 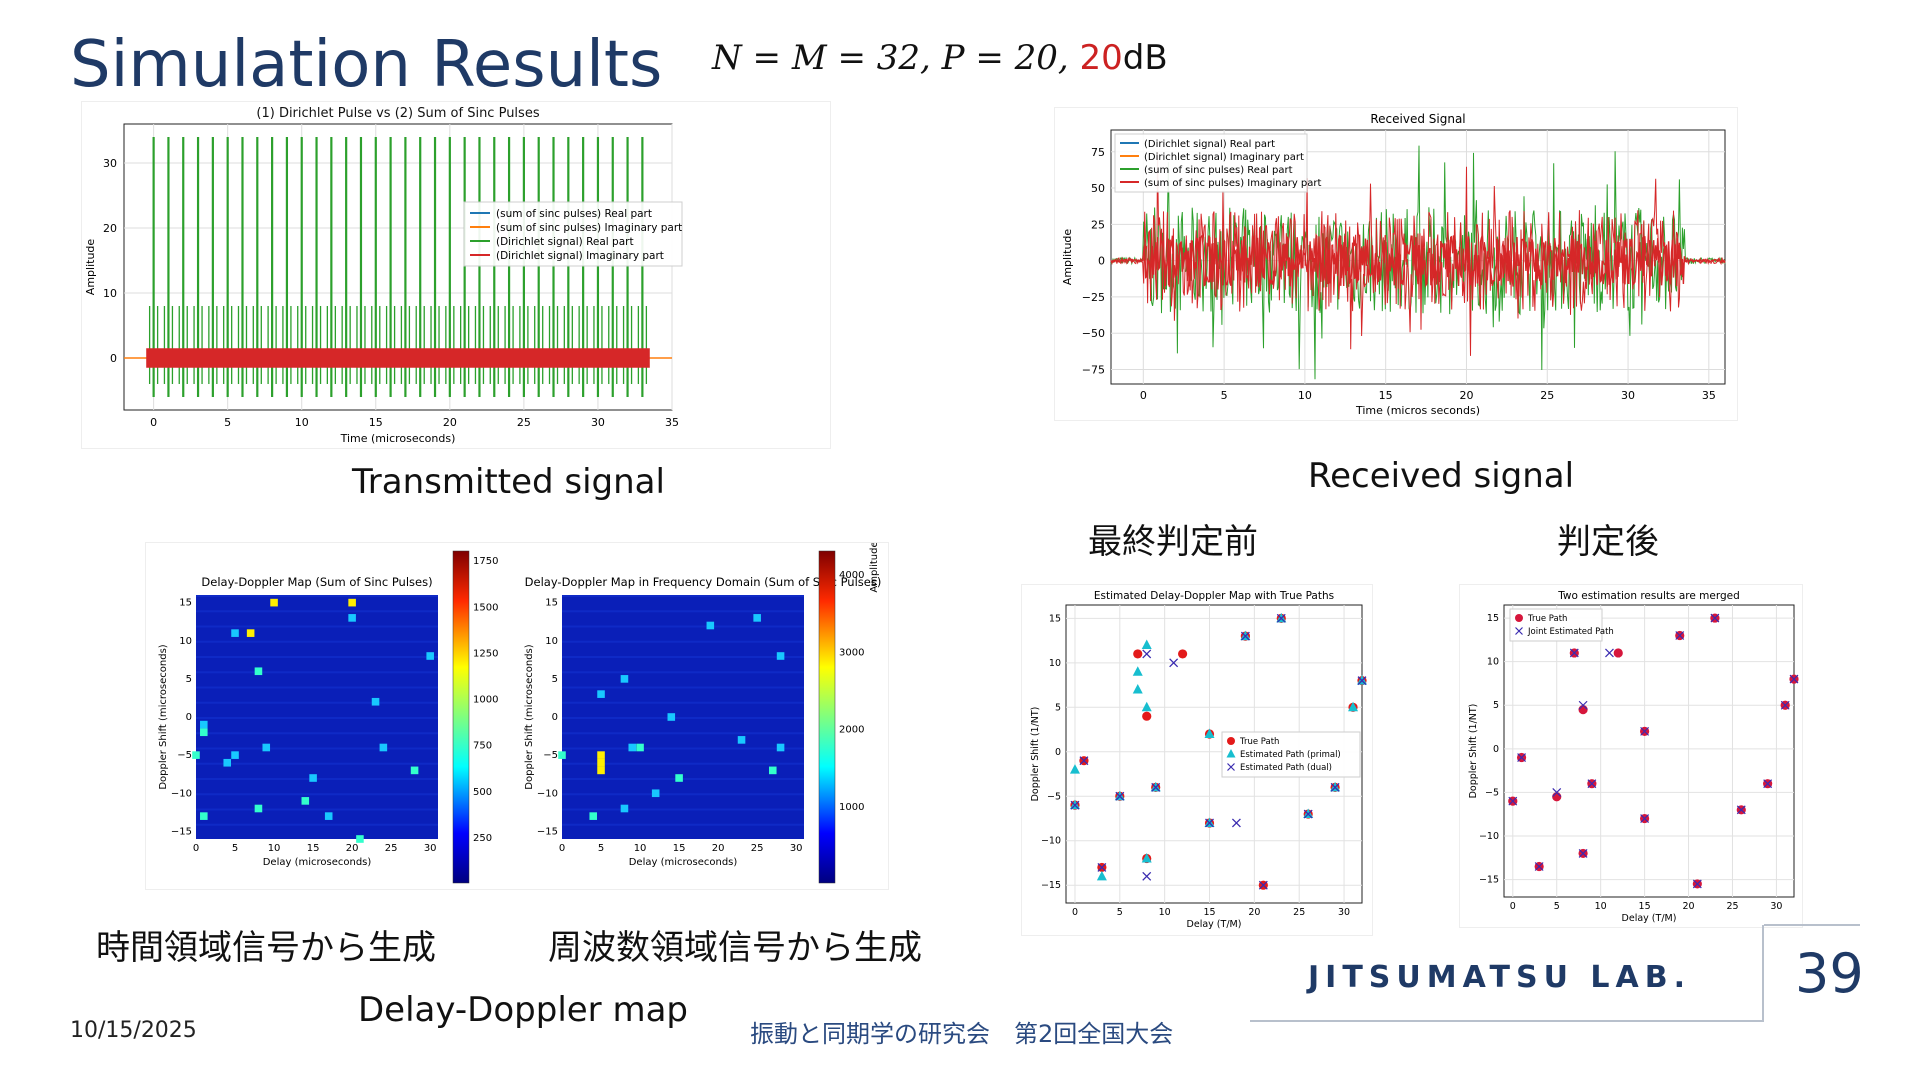 I want to click on rx-ytick: 50, so click(x=1098, y=188).